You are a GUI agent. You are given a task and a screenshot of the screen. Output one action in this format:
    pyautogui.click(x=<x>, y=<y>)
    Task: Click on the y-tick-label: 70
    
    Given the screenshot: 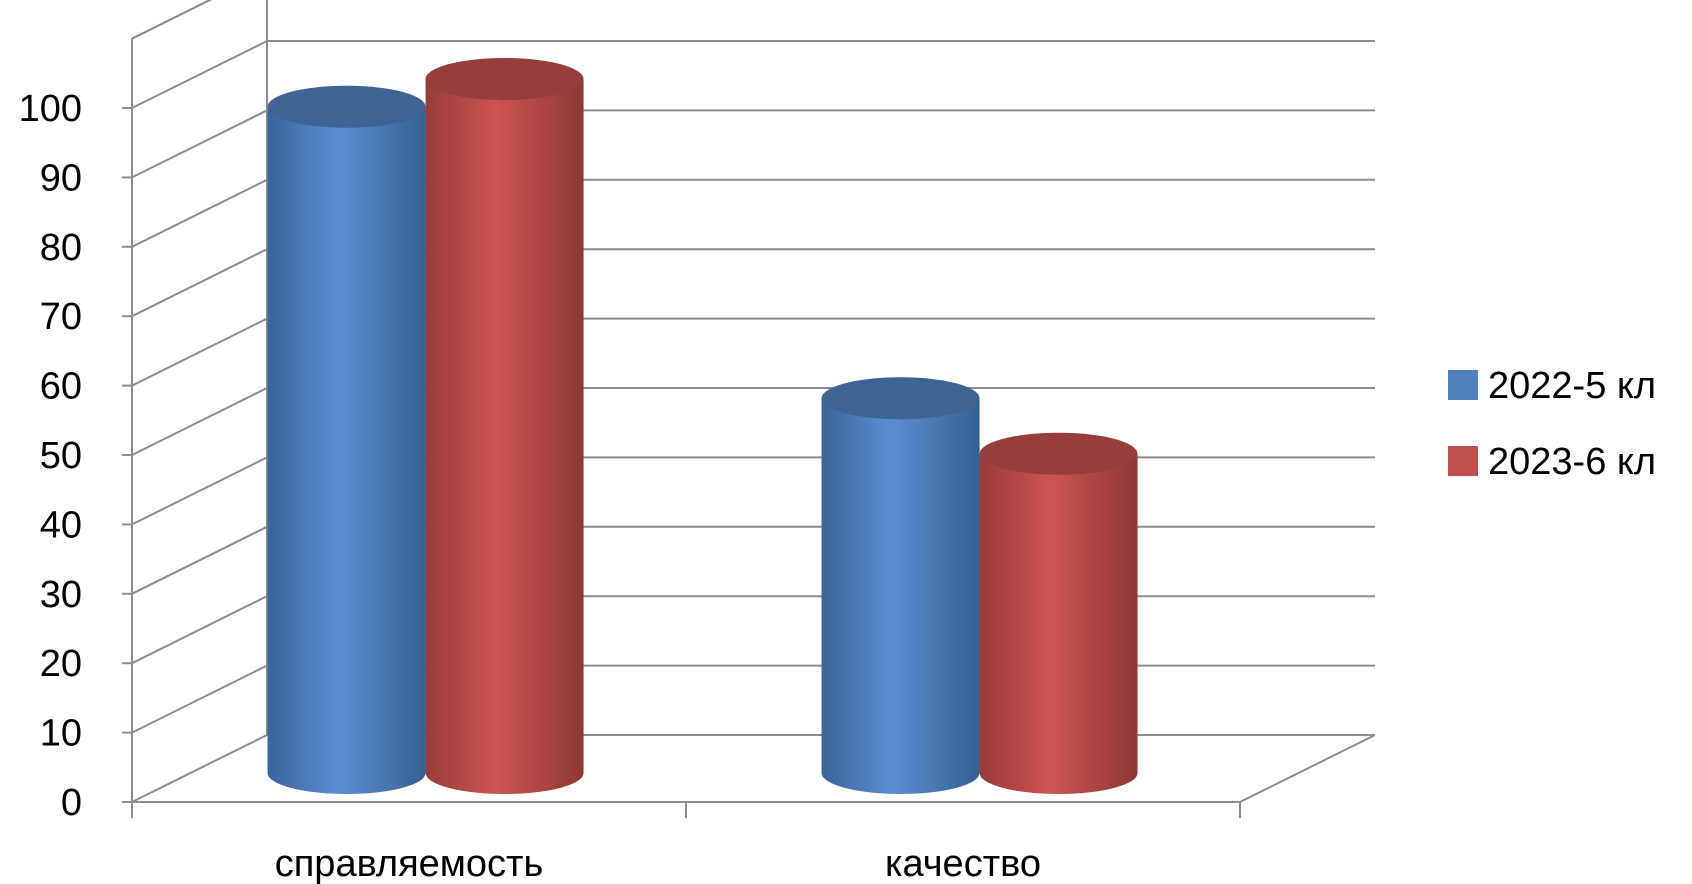 What is the action you would take?
    pyautogui.click(x=61, y=317)
    